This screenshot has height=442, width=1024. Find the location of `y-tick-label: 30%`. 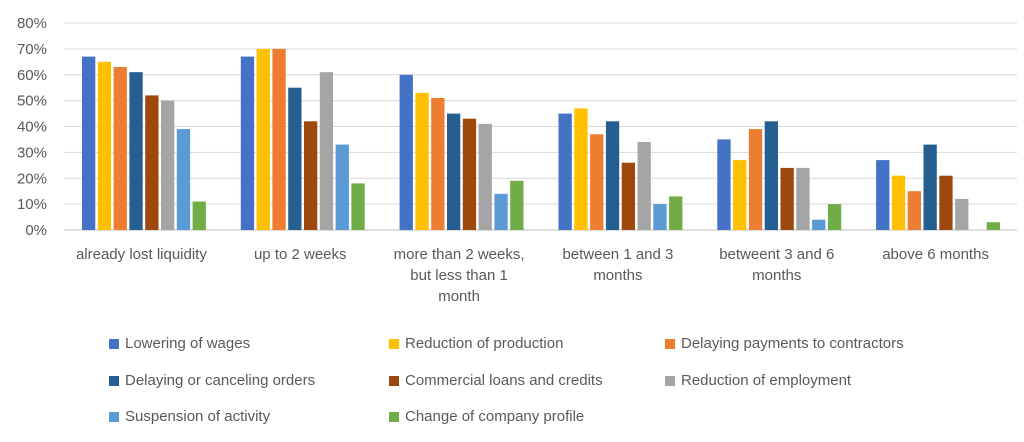

y-tick-label: 30% is located at coordinates (32, 152).